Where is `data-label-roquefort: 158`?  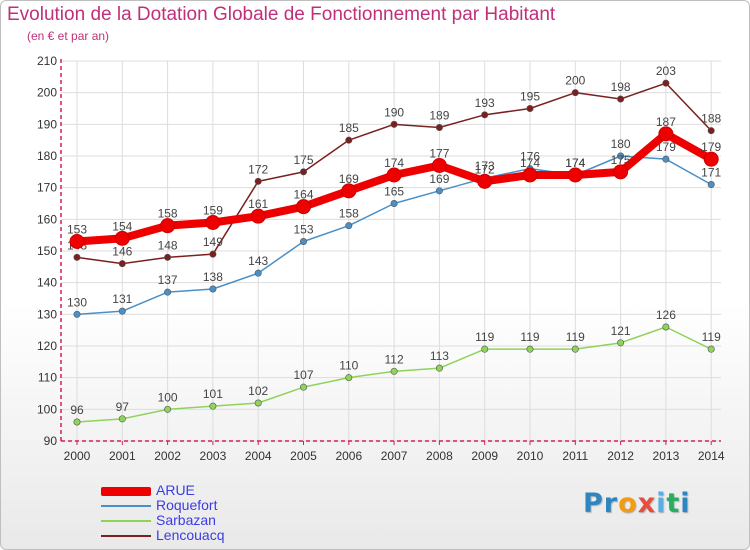 data-label-roquefort: 158 is located at coordinates (349, 214).